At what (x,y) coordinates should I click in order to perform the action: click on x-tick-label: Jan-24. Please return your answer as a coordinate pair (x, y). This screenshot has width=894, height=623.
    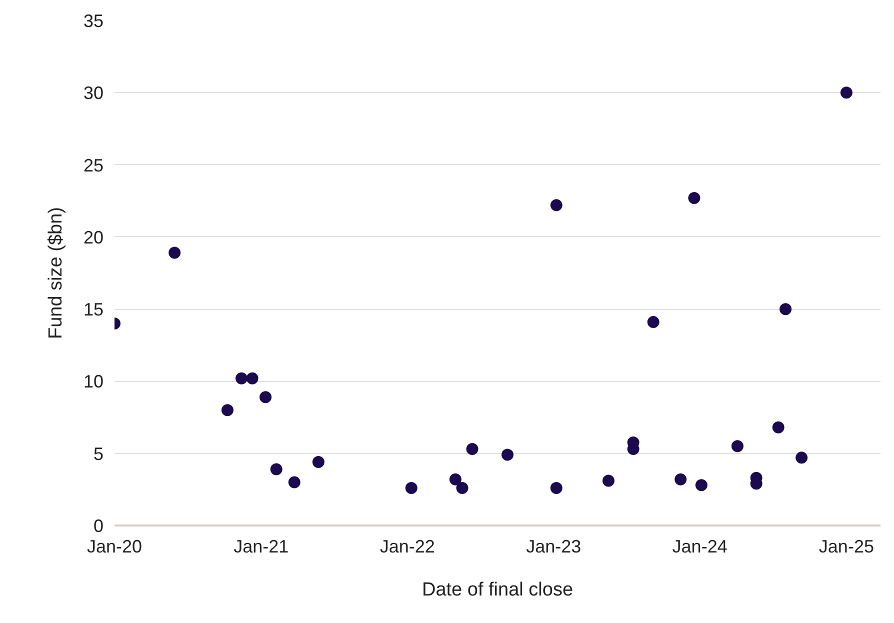
    Looking at the image, I should click on (700, 546).